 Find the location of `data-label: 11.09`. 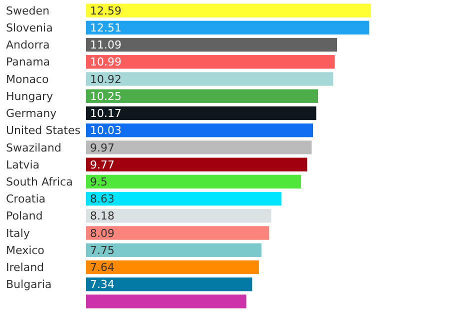

data-label: 11.09 is located at coordinates (106, 45).